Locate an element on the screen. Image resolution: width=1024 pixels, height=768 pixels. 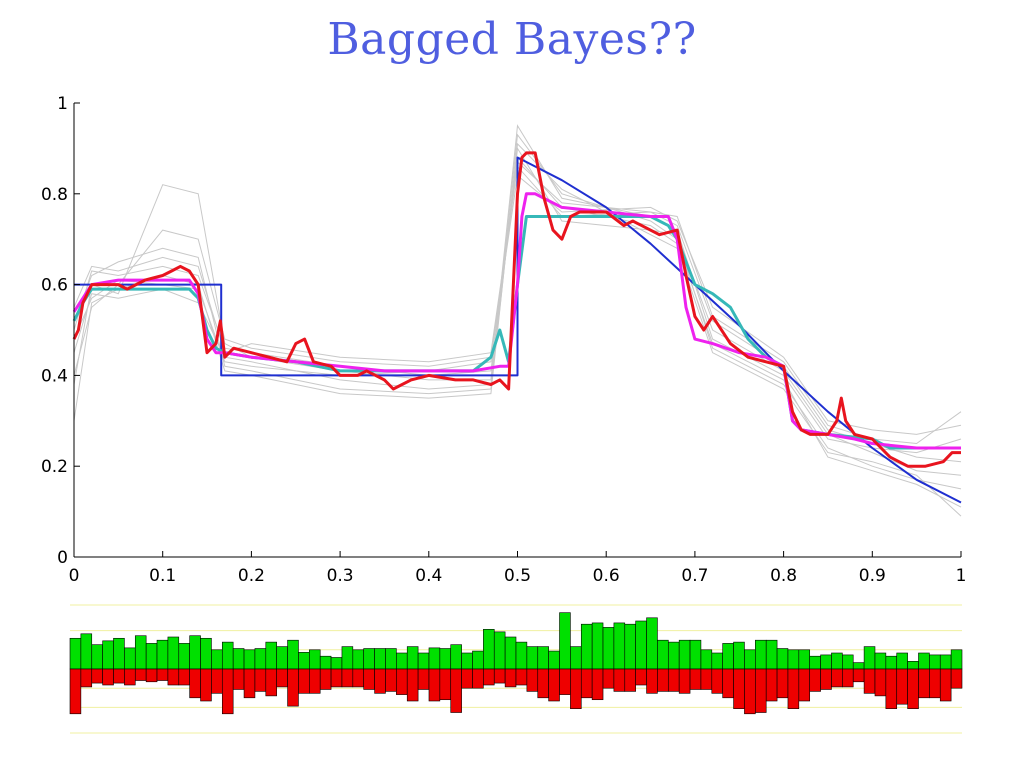
x-tick-label: 0.8 is located at coordinates (783, 576).